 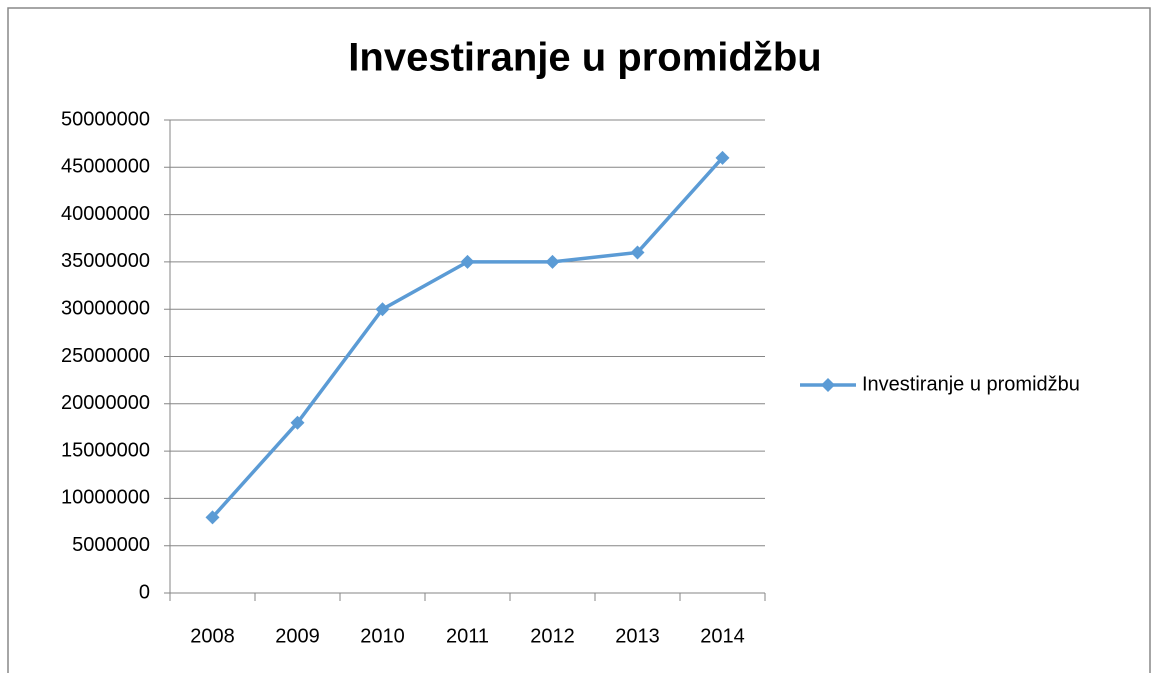 I want to click on y-tick-label: 50000000, so click(x=105, y=119).